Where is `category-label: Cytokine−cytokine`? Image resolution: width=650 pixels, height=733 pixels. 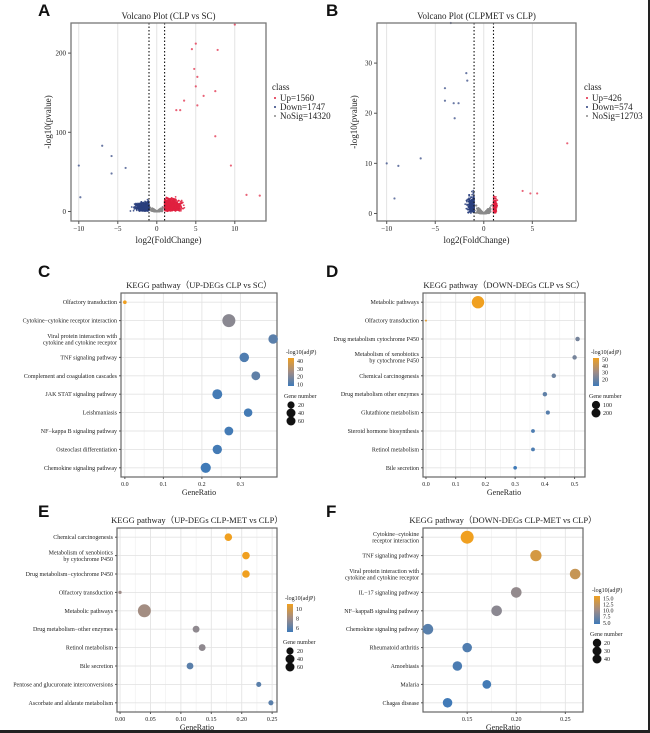
category-label: Cytokine−cytokine is located at coordinates (396, 535).